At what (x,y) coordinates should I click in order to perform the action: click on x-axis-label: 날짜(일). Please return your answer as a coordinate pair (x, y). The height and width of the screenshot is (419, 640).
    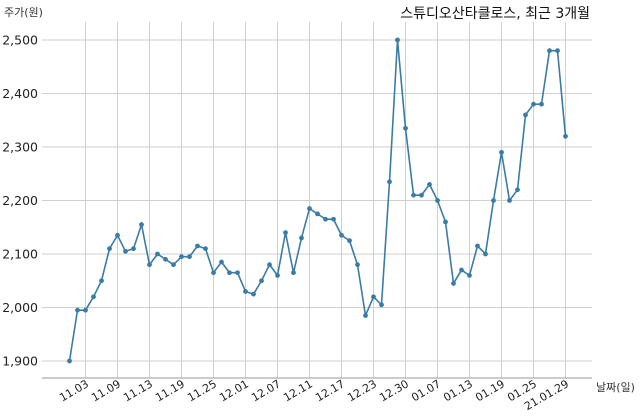
    Looking at the image, I should click on (615, 387).